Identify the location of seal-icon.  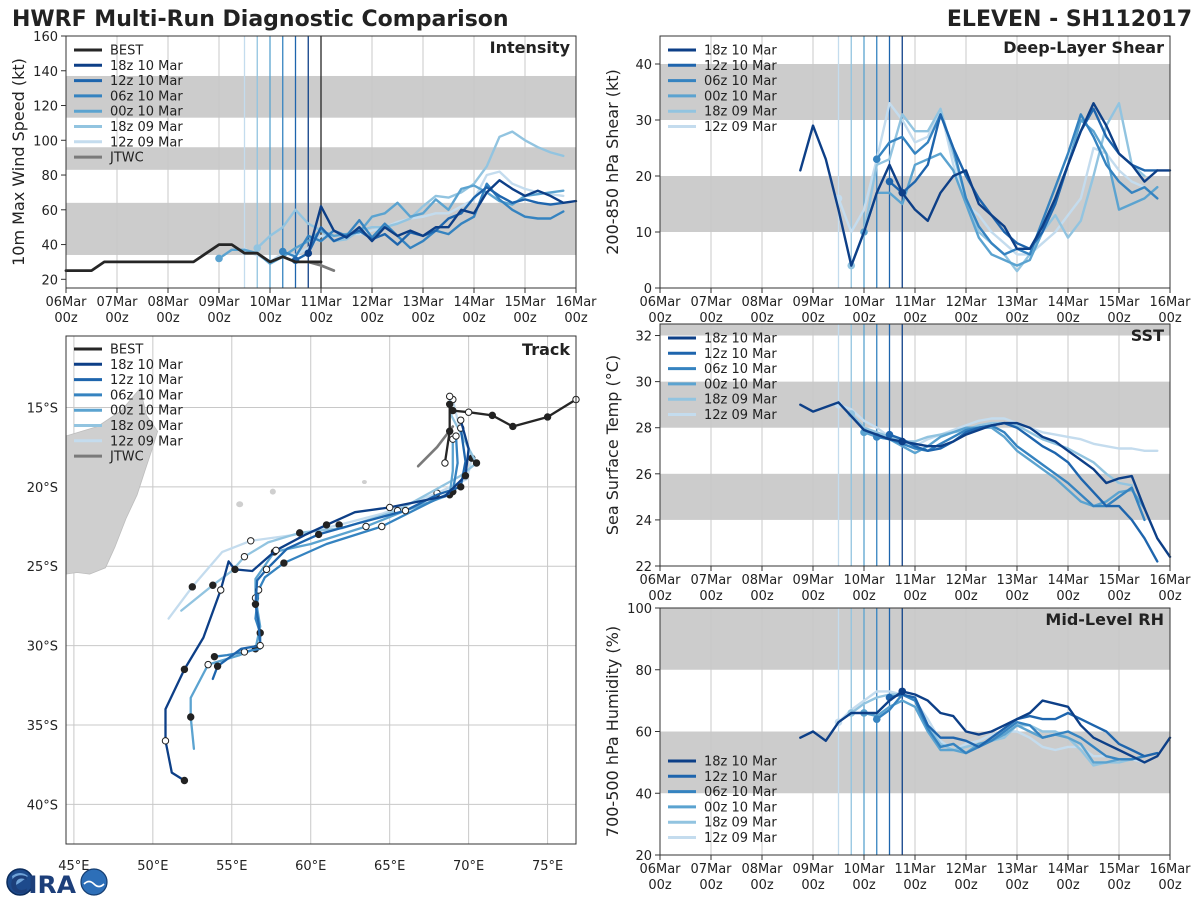
(94, 882).